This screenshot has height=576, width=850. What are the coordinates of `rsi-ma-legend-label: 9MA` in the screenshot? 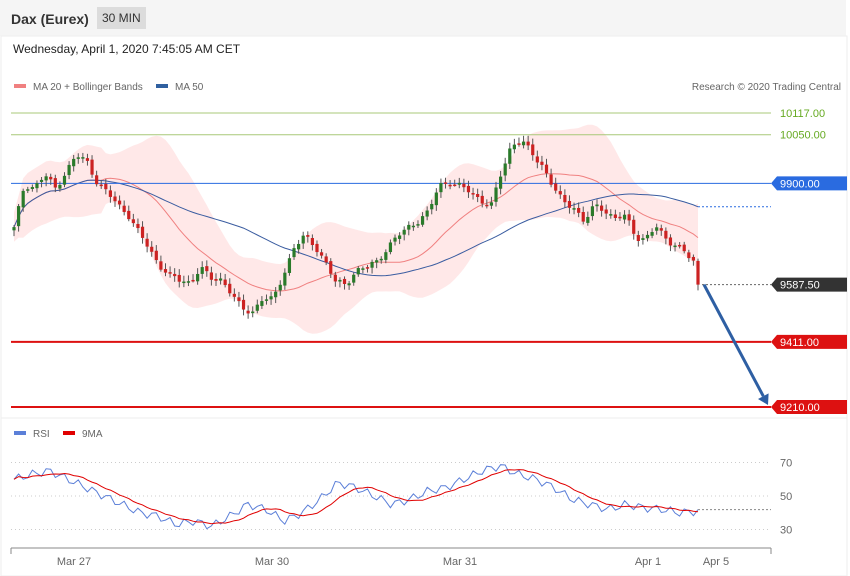 It's located at (92, 434).